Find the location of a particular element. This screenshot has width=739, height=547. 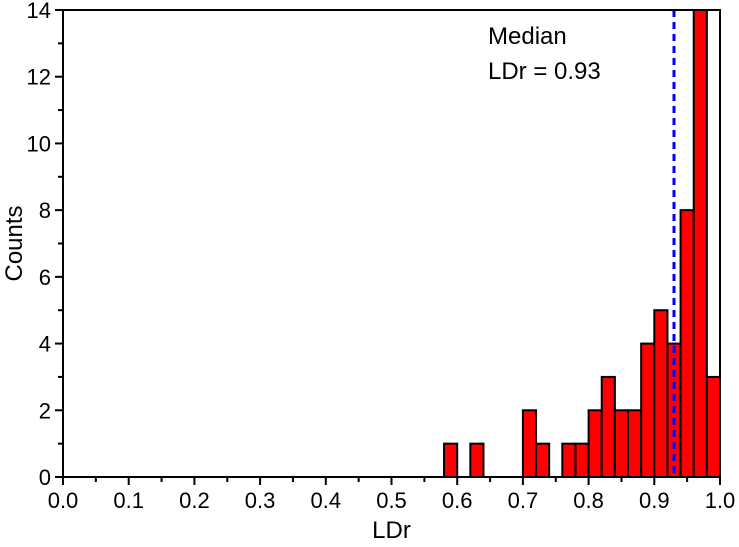

x-tick-label: 0.2 is located at coordinates (194, 500).